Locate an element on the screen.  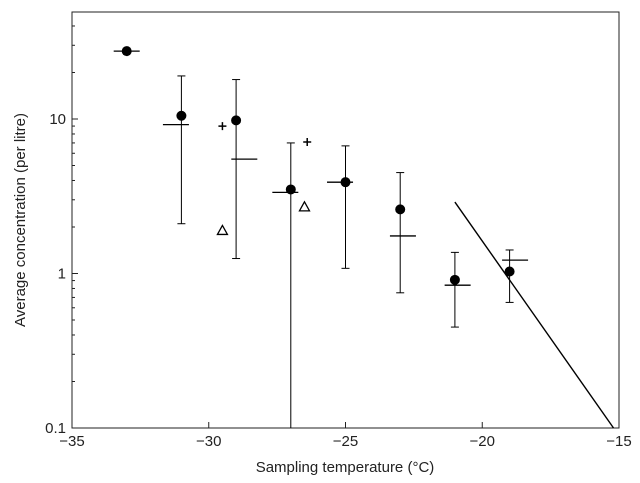
x-tick-label: −35 is located at coordinates (71, 441).